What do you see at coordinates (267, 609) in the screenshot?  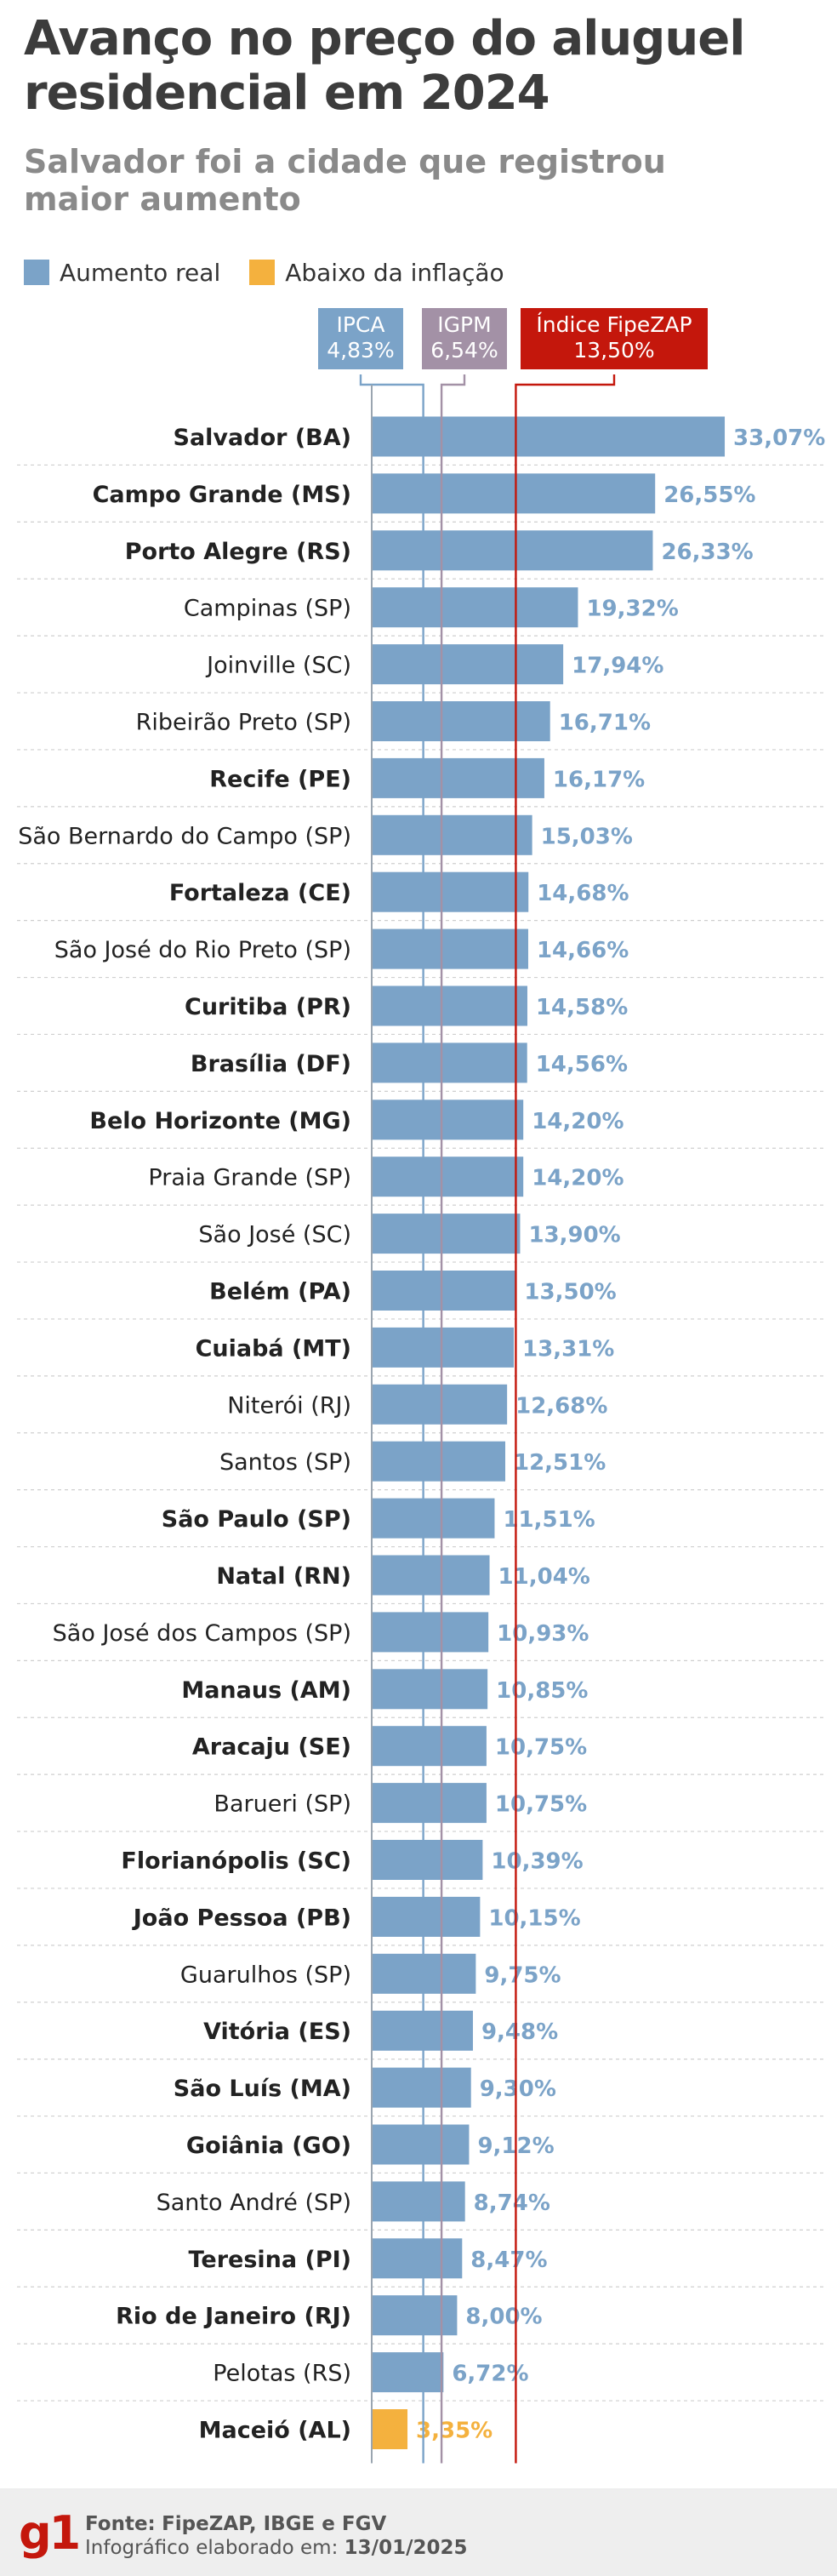 I see `category-label: Campinas (SP)` at bounding box center [267, 609].